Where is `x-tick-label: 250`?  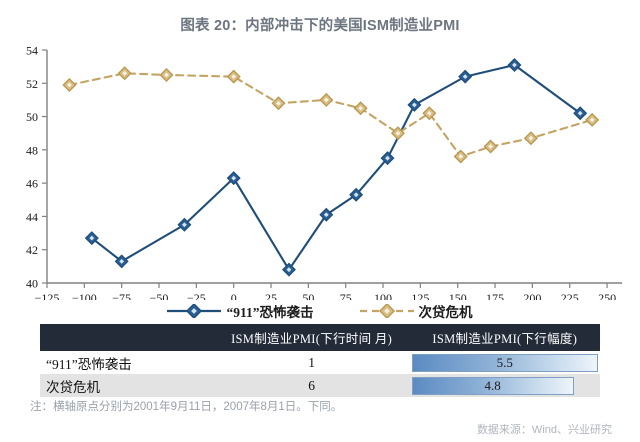 x-tick-label: 250 is located at coordinates (607, 295).